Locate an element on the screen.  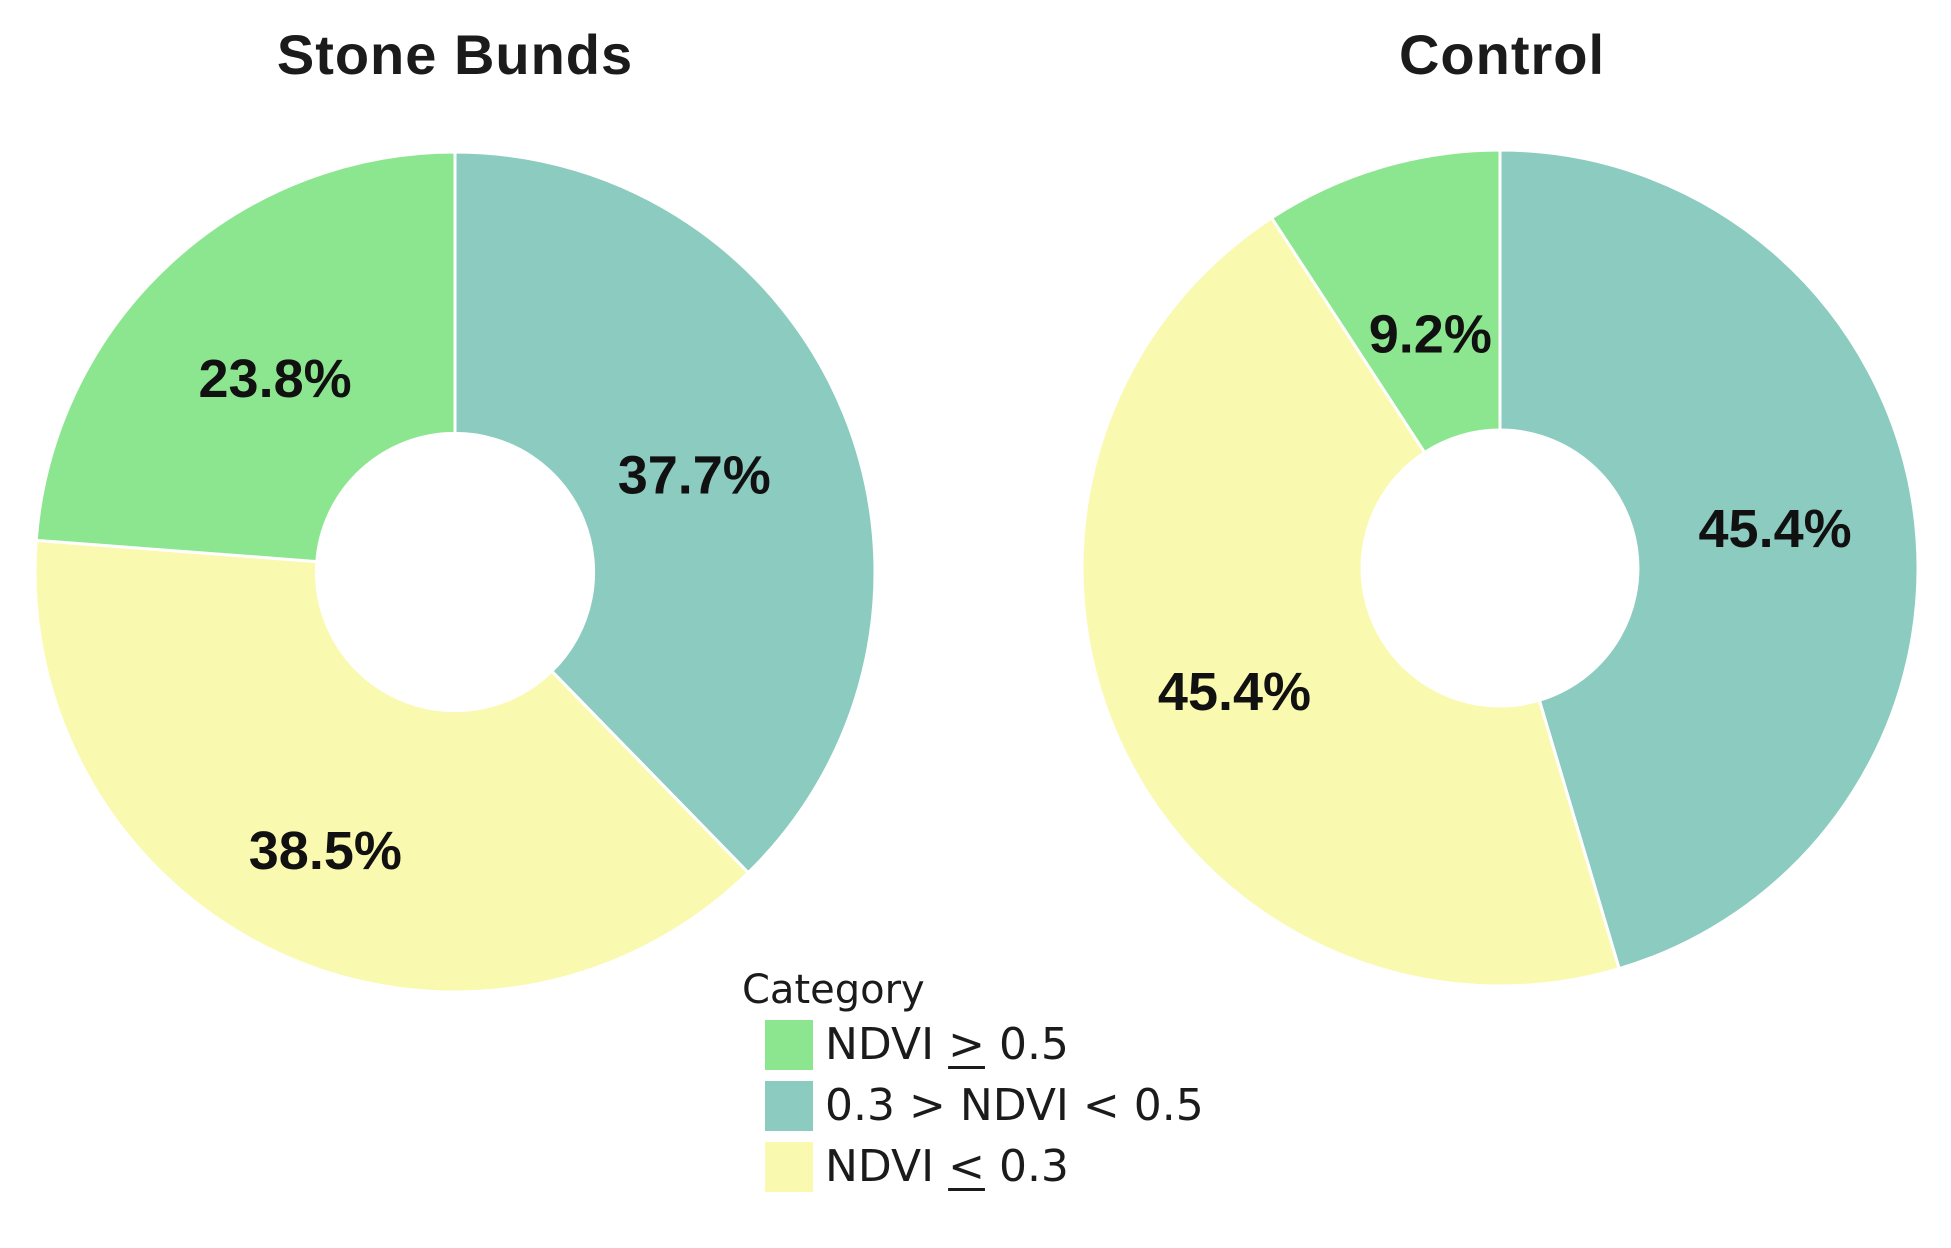
slice-percentage-label: 38.5% is located at coordinates (325, 851).